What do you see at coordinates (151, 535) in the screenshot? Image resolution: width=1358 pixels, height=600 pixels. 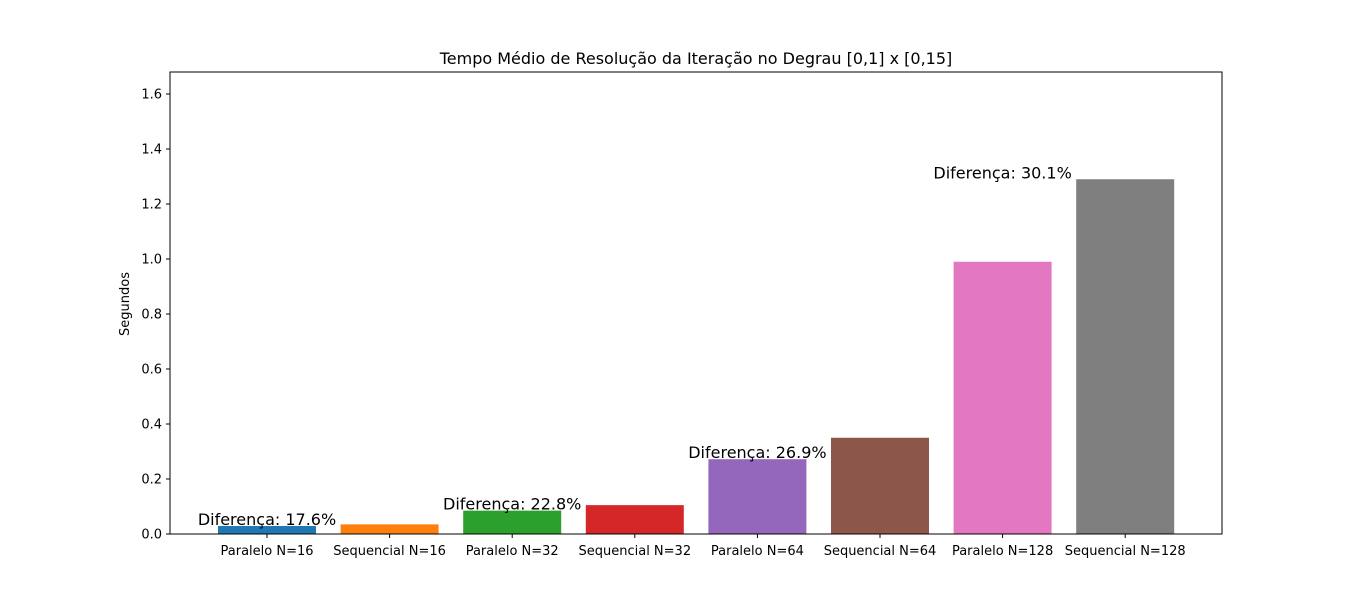 I see `y-tick-label: 0.0` at bounding box center [151, 535].